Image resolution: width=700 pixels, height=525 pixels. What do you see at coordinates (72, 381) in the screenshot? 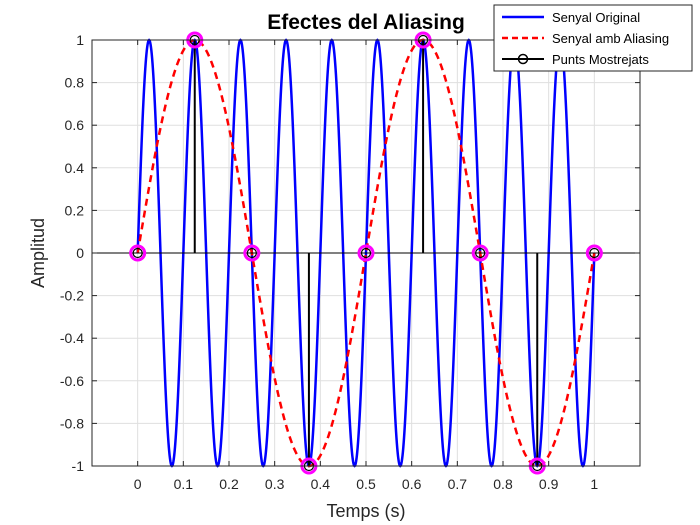
I see `y-tick-label: -0.6` at bounding box center [72, 381].